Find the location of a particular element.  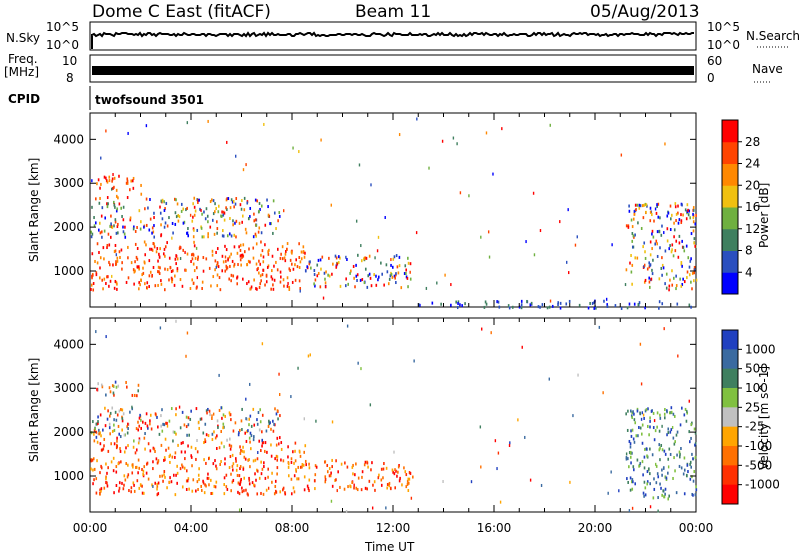

nsky-right-tick-bottom: 10^0 is located at coordinates (723, 45).